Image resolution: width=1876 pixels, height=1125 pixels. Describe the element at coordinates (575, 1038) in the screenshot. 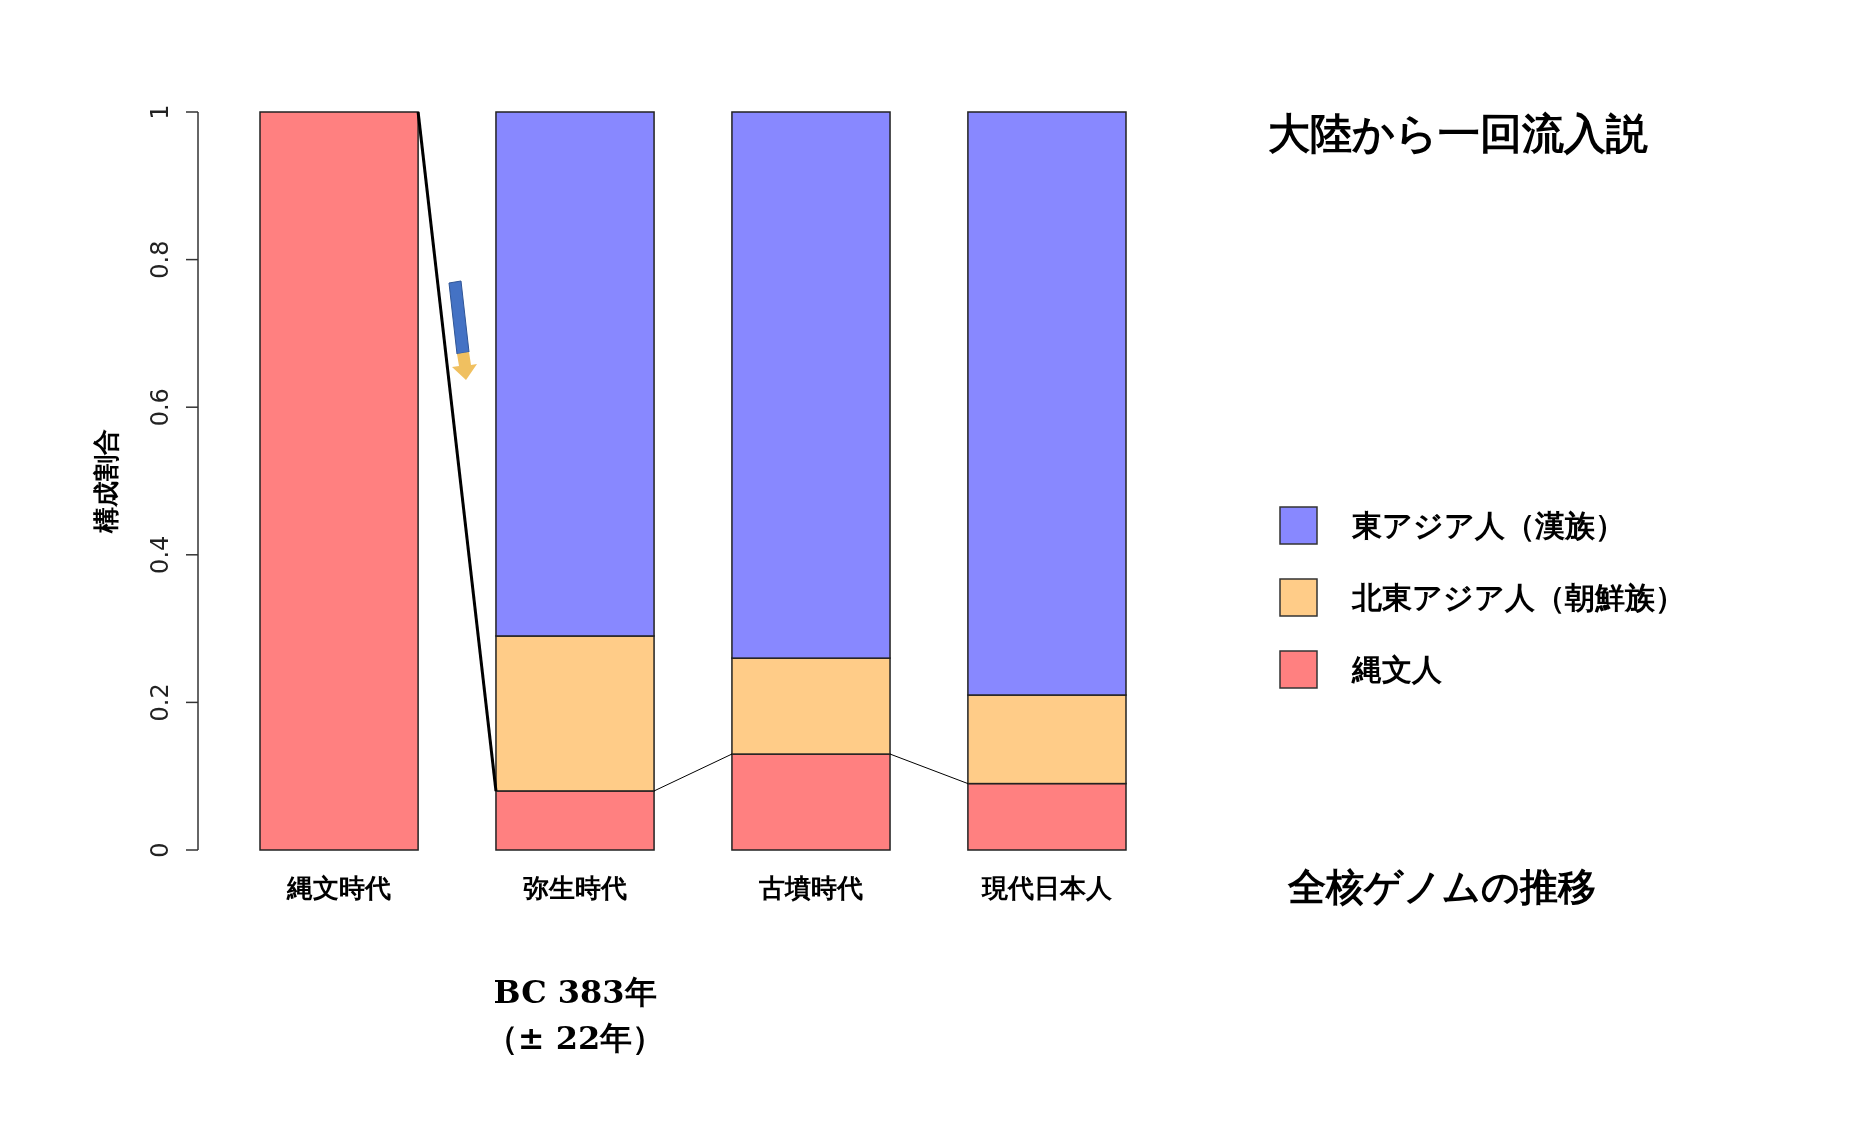

I see `text: （± 22年）` at that location.